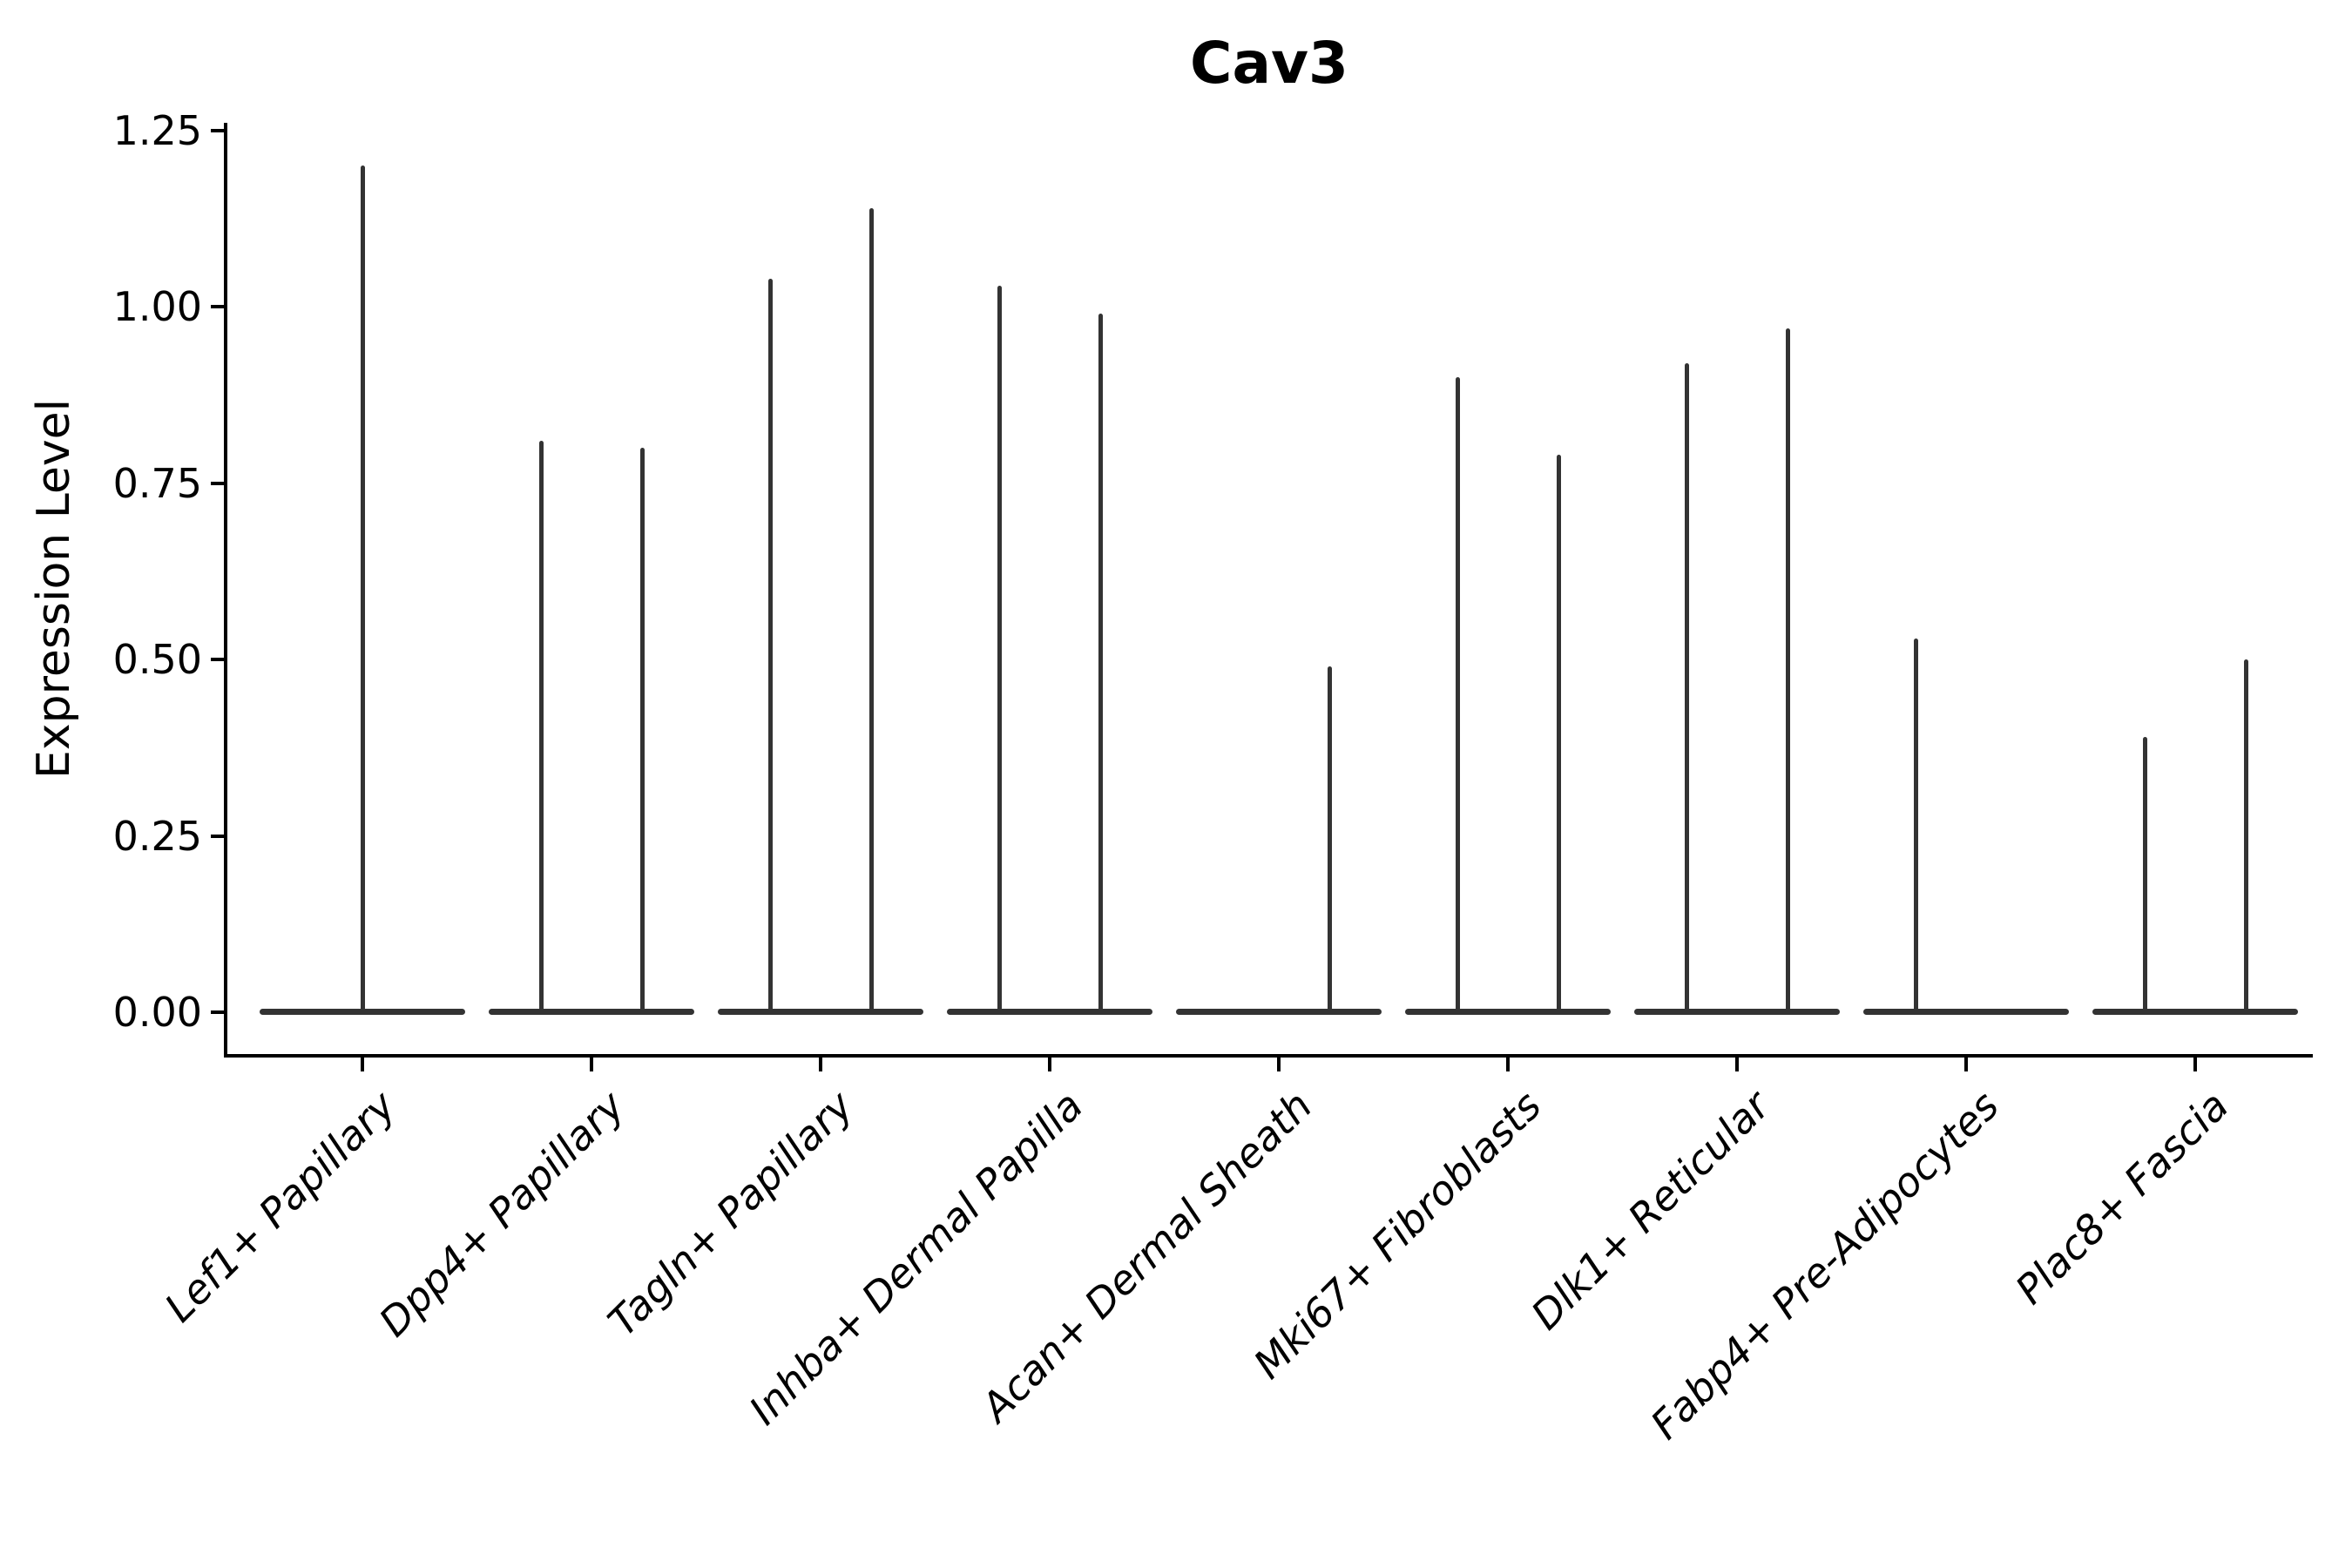 The height and width of the screenshot is (1568, 2352). Describe the element at coordinates (157, 1013) in the screenshot. I see `y-tick-label: 0.00` at that location.